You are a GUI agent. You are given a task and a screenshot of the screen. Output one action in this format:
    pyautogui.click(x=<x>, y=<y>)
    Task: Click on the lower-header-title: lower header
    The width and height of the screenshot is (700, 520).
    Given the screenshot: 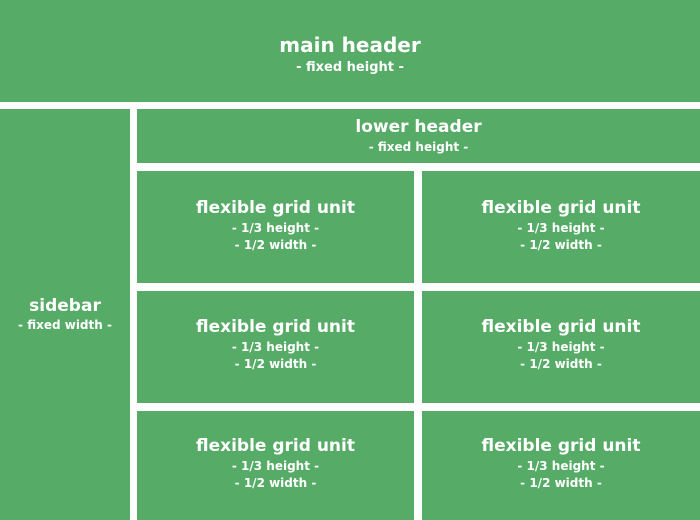 What is the action you would take?
    pyautogui.click(x=418, y=127)
    